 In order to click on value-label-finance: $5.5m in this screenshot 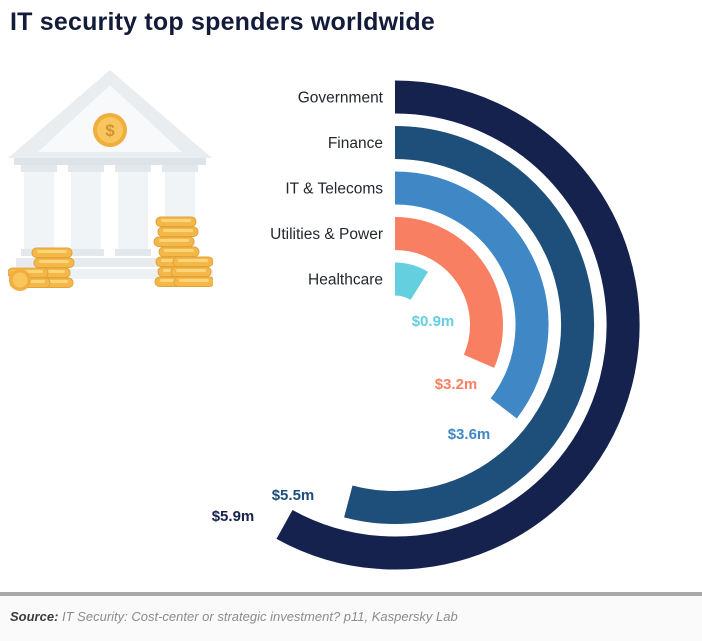, I will do `click(293, 495)`.